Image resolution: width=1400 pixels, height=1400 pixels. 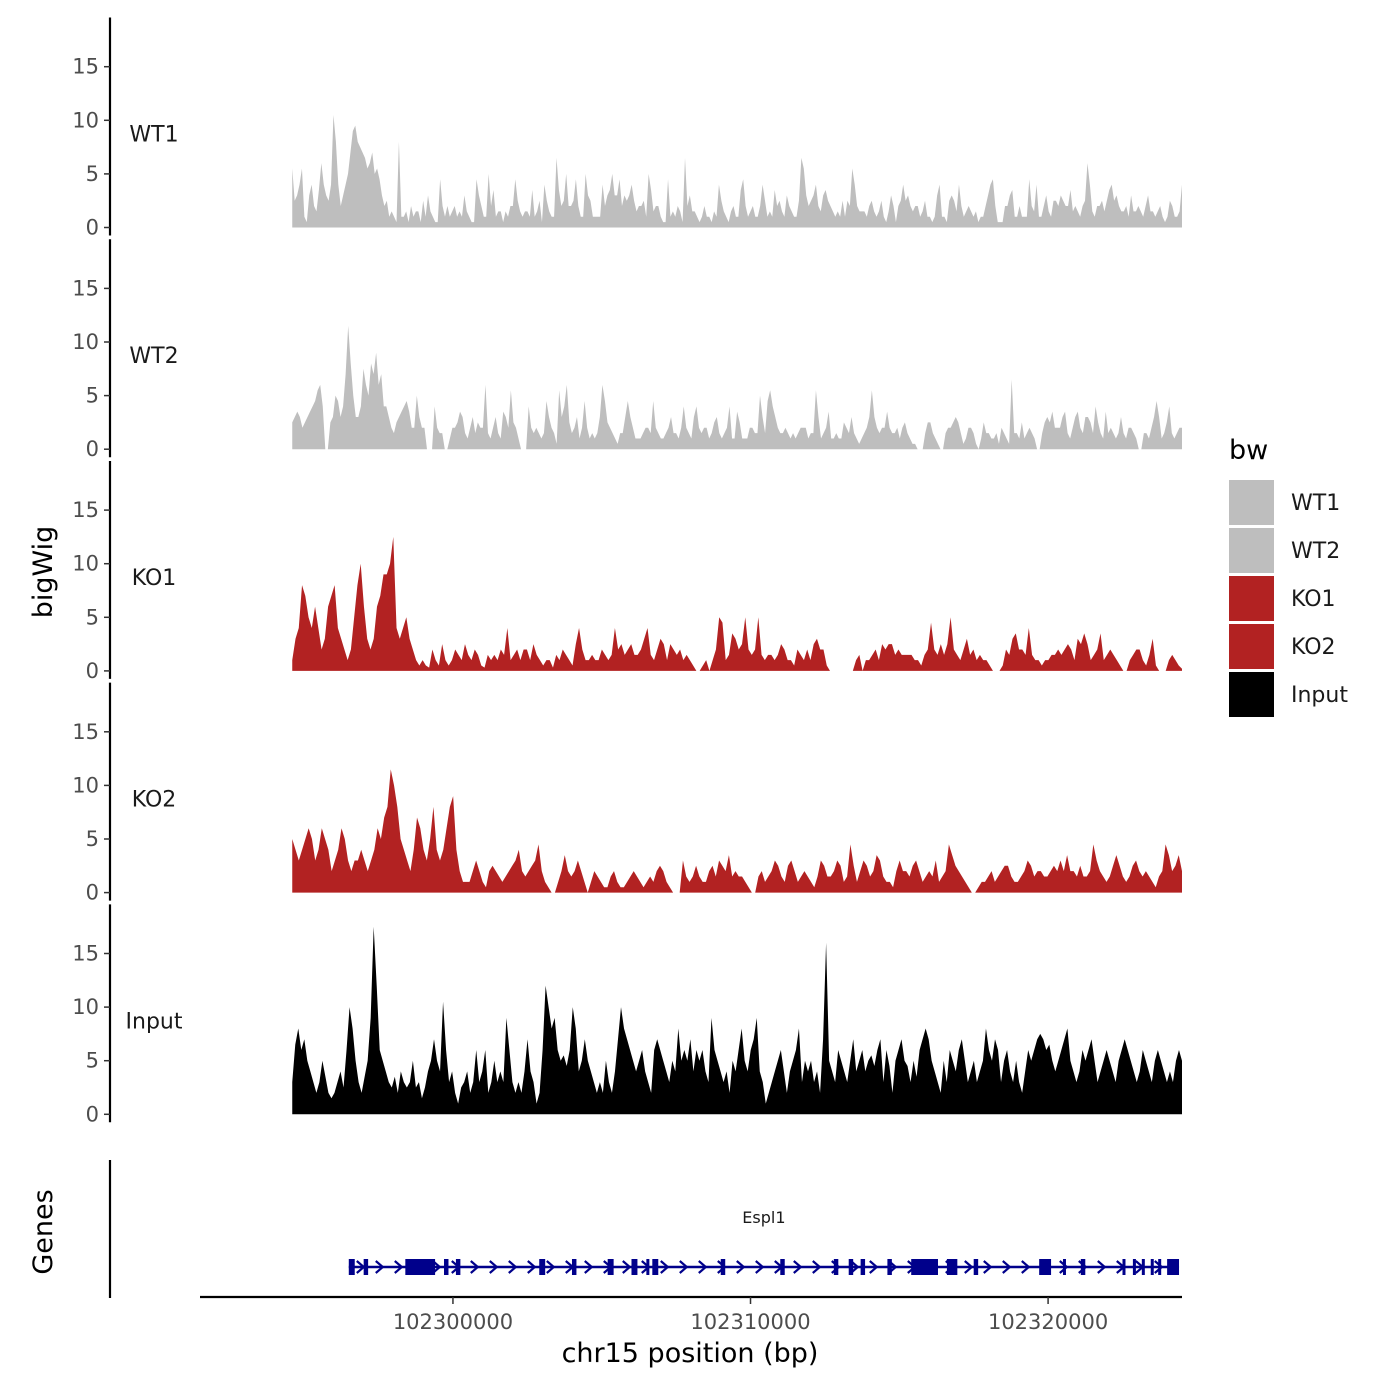 I want to click on track-wt2: 0 5 10 15 WT2, so click(x=627, y=350).